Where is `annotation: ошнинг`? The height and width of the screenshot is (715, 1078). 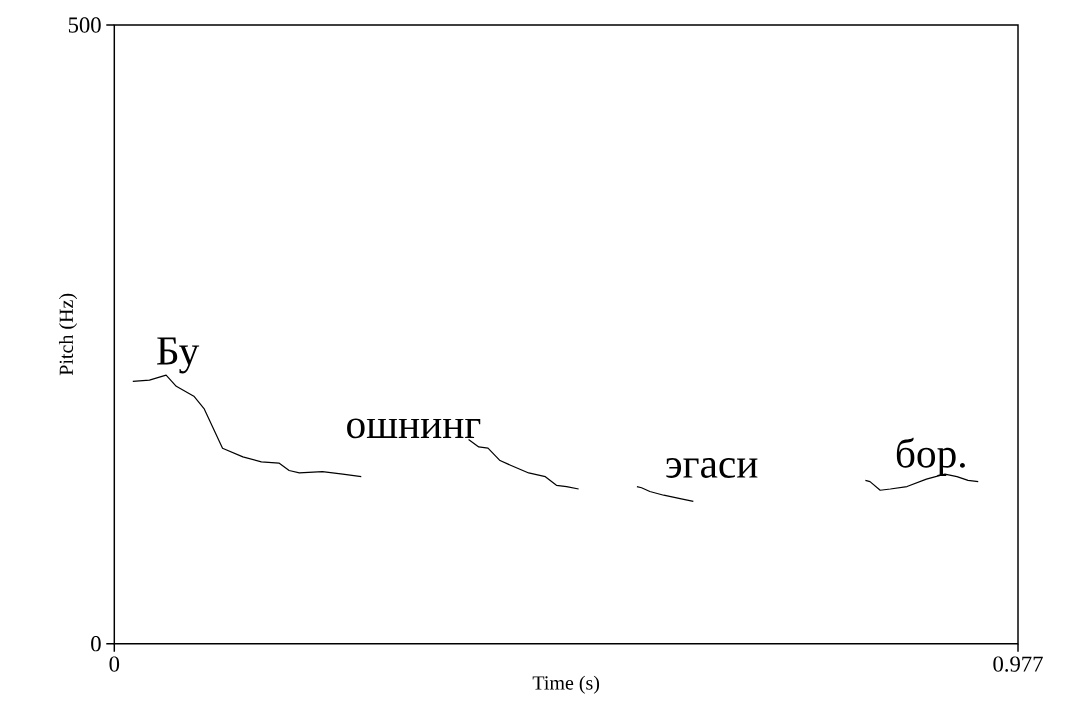 annotation: ошнинг is located at coordinates (414, 428).